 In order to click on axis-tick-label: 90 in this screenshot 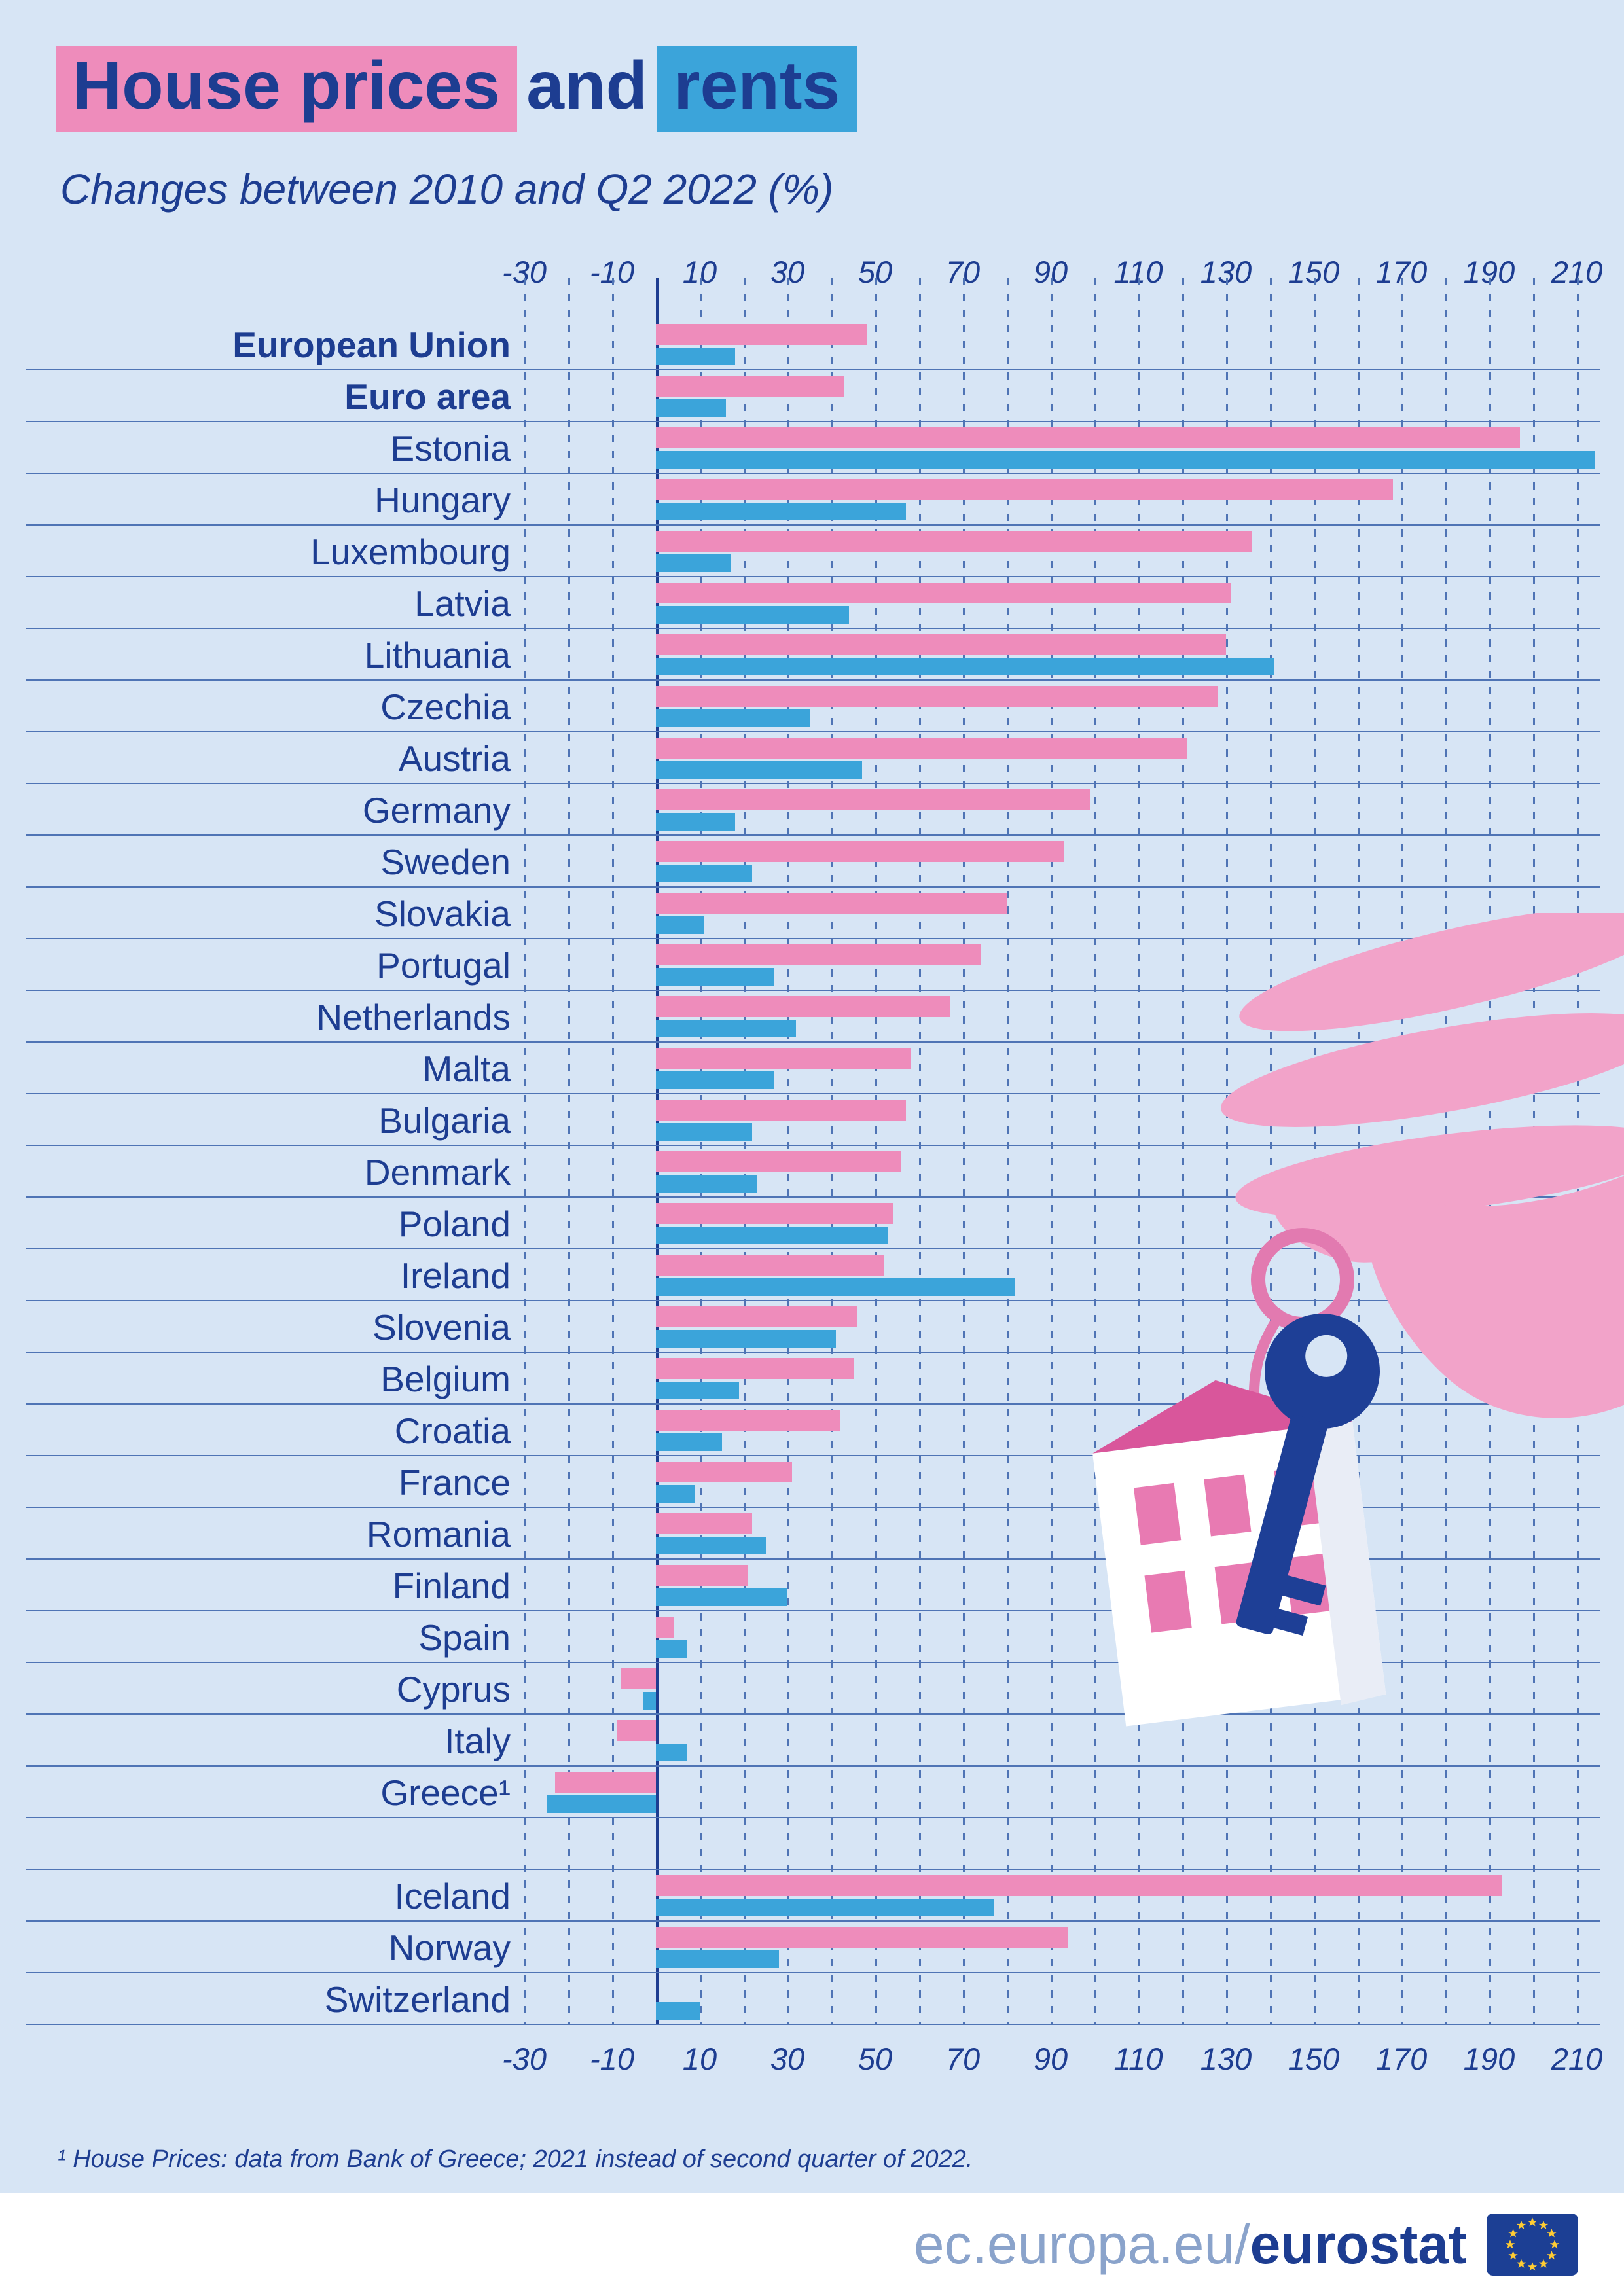, I will do `click(1050, 2058)`.